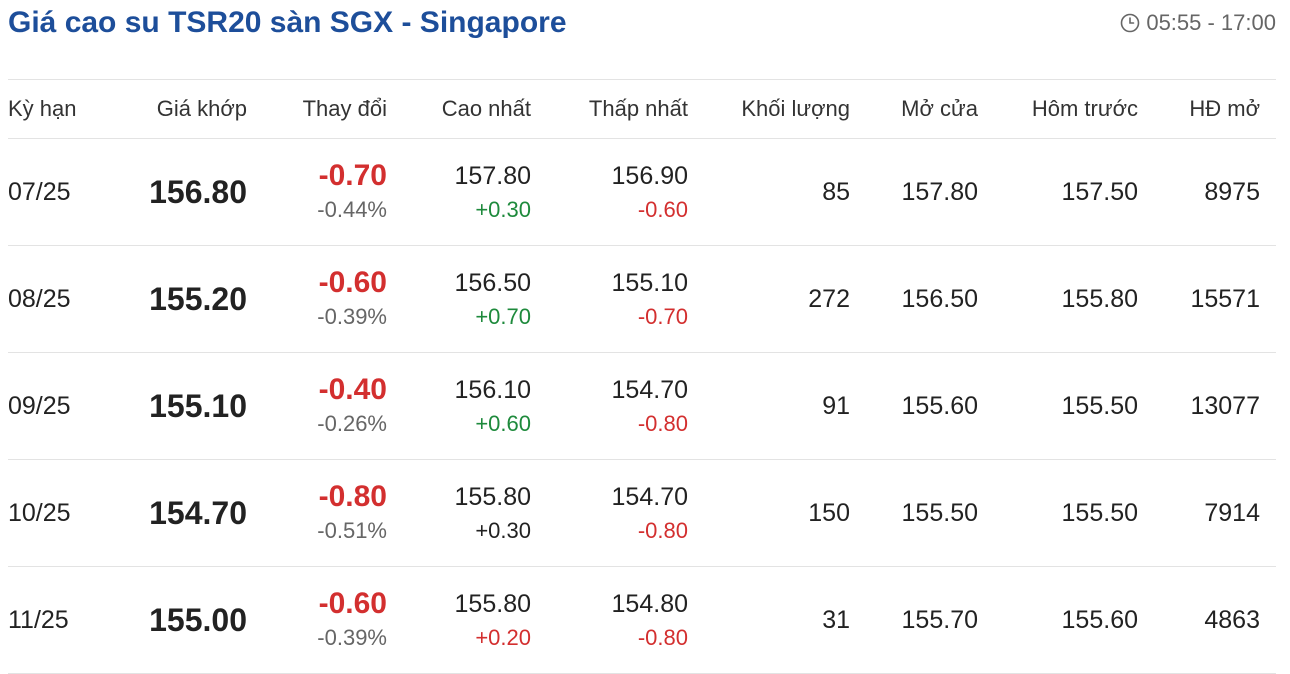 Image resolution: width=1290 pixels, height=674 pixels. What do you see at coordinates (609, 620) in the screenshot?
I see `low-cell: 154.80 -0.80` at bounding box center [609, 620].